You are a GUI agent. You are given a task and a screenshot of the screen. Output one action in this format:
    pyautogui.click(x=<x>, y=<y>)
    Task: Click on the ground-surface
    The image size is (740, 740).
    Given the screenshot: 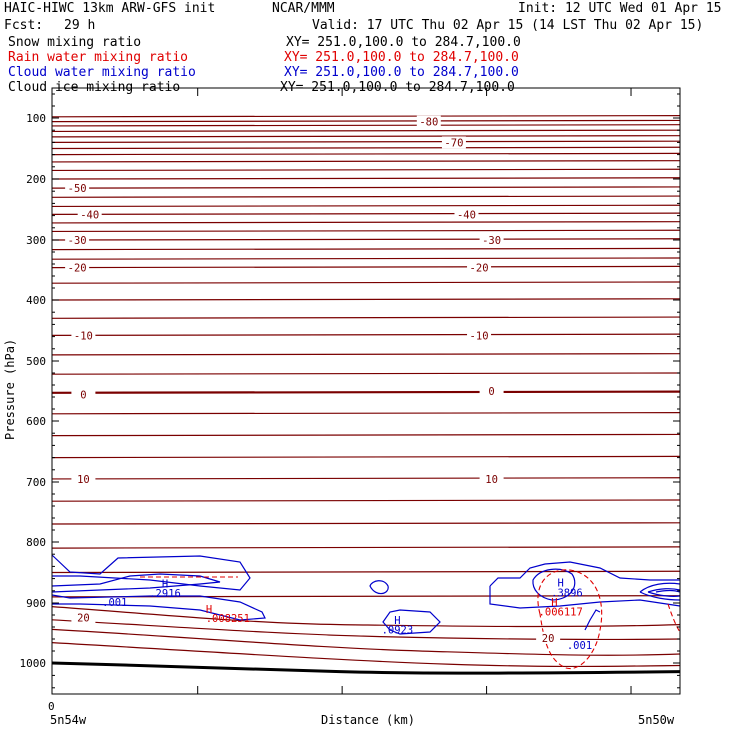 What is the action you would take?
    pyautogui.click(x=366, y=668)
    